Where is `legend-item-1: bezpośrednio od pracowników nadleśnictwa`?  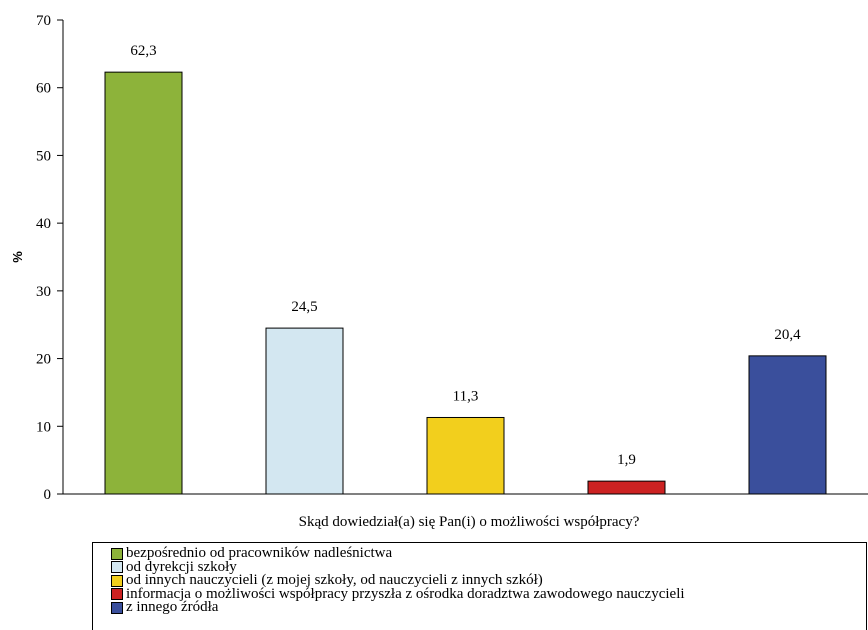
legend-item-1: bezpośrednio od pracowników nadleśnictwa is located at coordinates (398, 553).